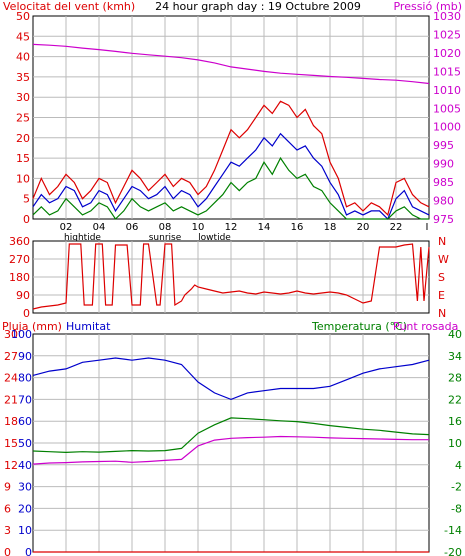 The width and height of the screenshot is (465, 556). Describe the element at coordinates (11, 334) in the screenshot. I see `rain-tick-label: 30` at that location.